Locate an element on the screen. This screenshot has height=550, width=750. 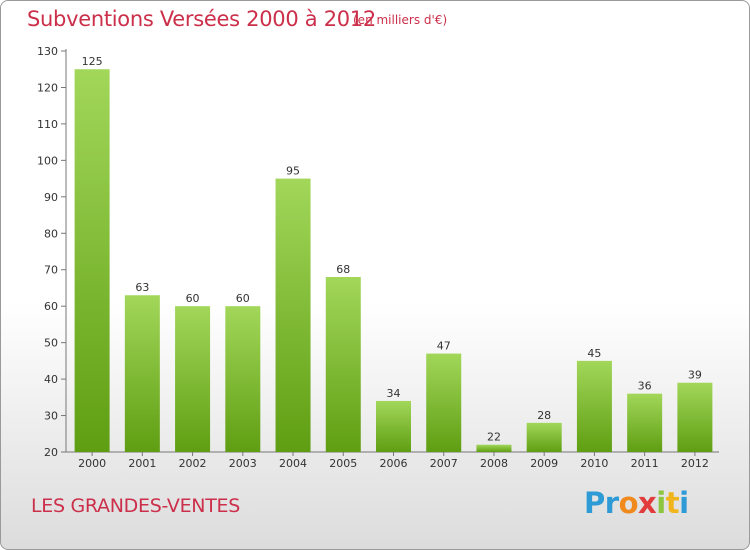
value-label-2000: 125 is located at coordinates (92, 61).